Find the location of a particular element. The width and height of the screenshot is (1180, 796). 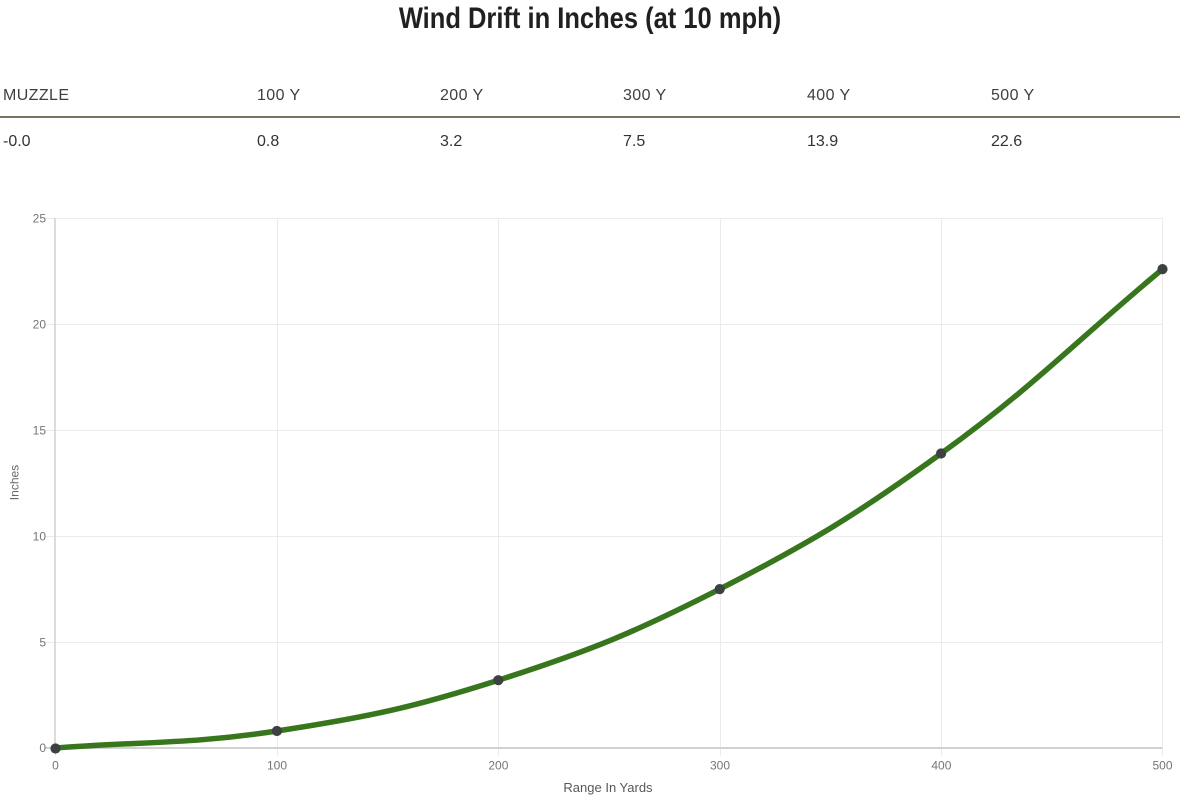

svg-text: 20 is located at coordinates (40, 325).